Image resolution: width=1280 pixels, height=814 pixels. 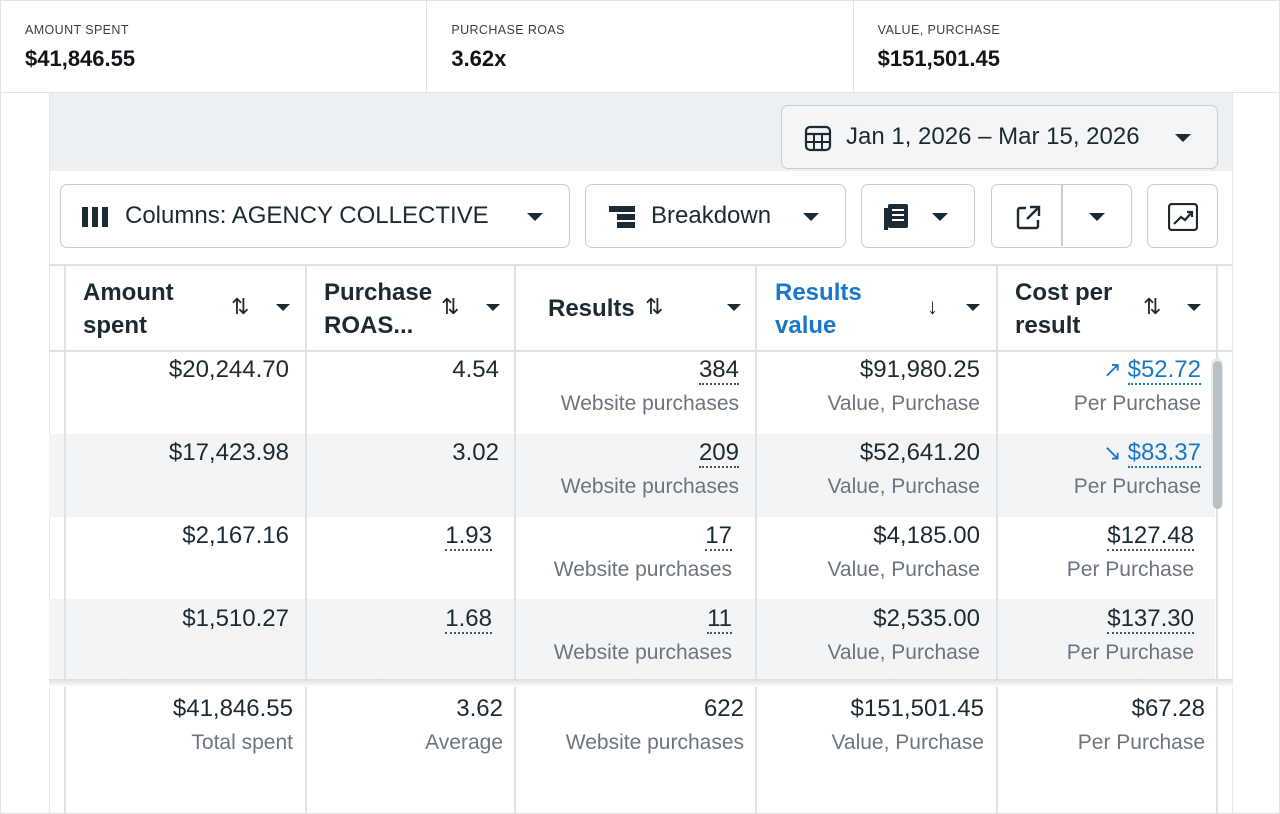 What do you see at coordinates (711, 215) in the screenshot?
I see `breakdown-label: Breakdown` at bounding box center [711, 215].